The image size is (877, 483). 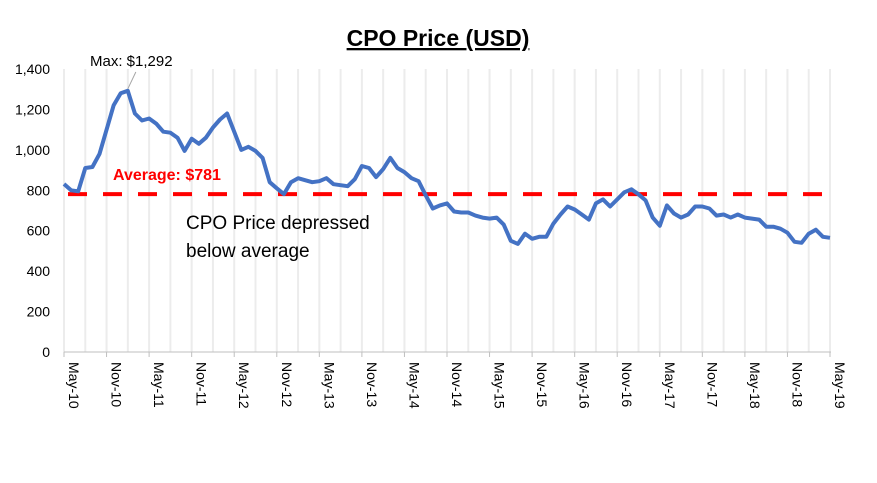 What do you see at coordinates (39, 312) in the screenshot?
I see `y-tick-label: 200` at bounding box center [39, 312].